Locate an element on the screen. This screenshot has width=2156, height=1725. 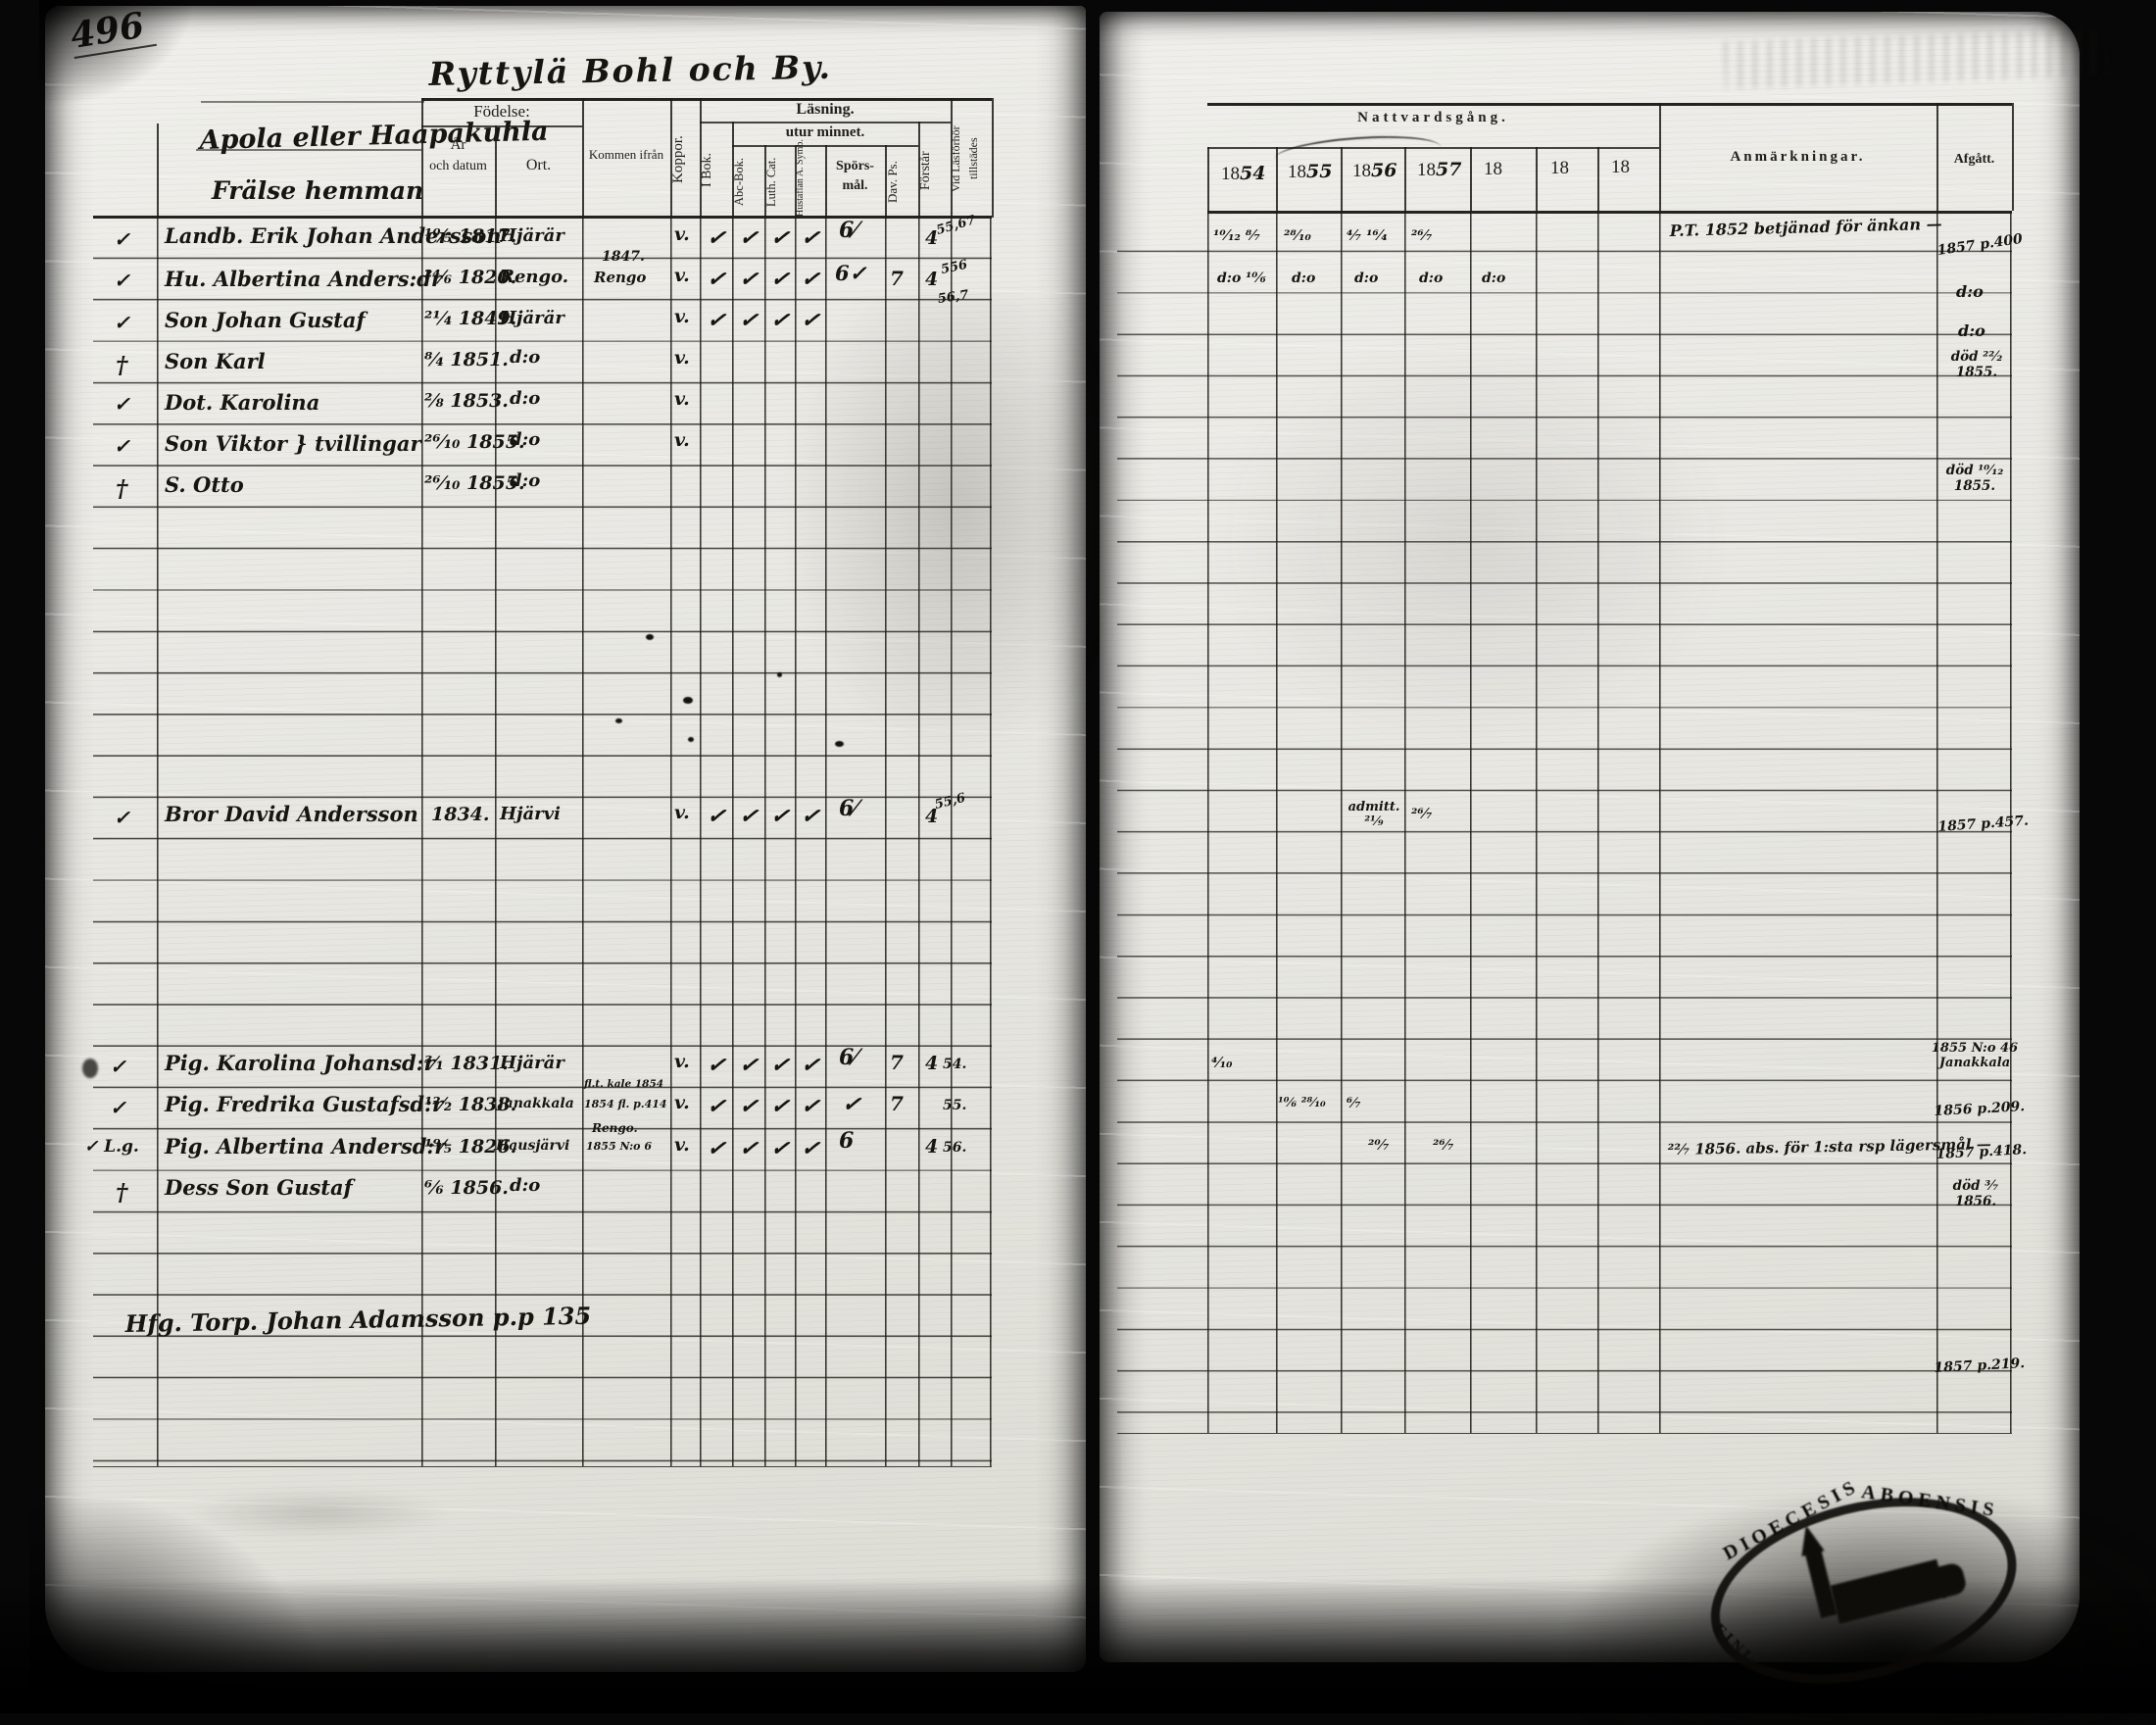
header-vid-lasforhor: Vid Läsförhör tillstädes is located at coordinates (964, 158).